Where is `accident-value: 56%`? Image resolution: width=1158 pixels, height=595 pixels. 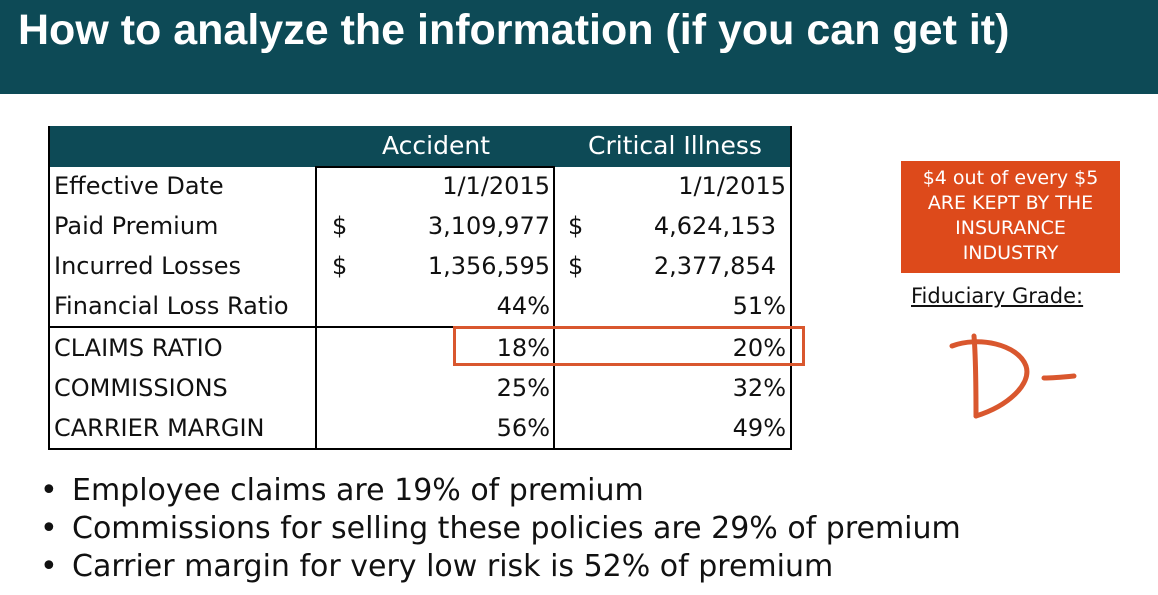
accident-value: 56% is located at coordinates (523, 428).